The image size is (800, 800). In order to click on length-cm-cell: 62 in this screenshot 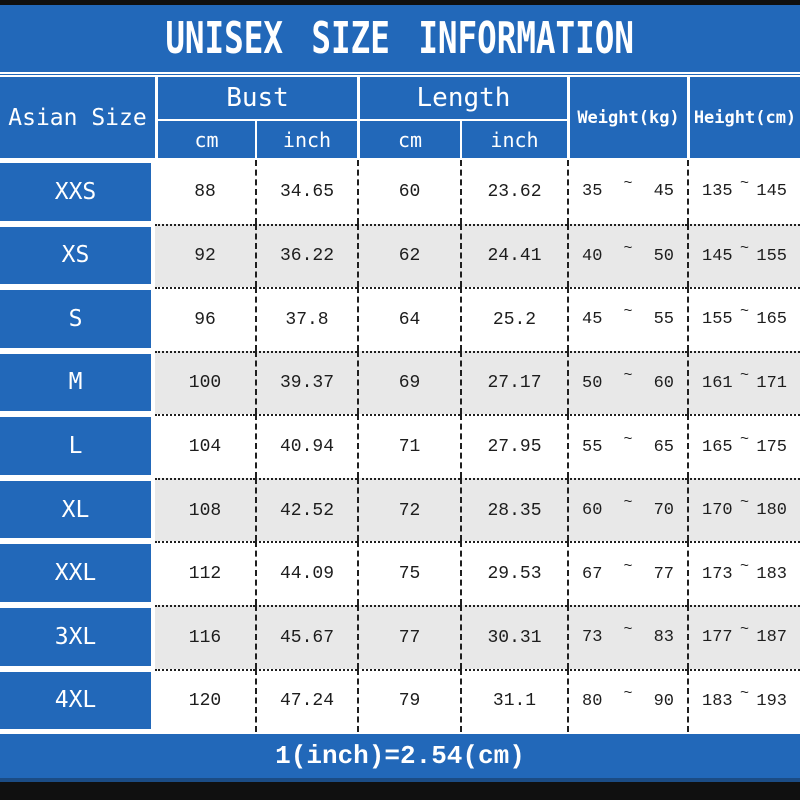, I will do `click(408, 255)`.